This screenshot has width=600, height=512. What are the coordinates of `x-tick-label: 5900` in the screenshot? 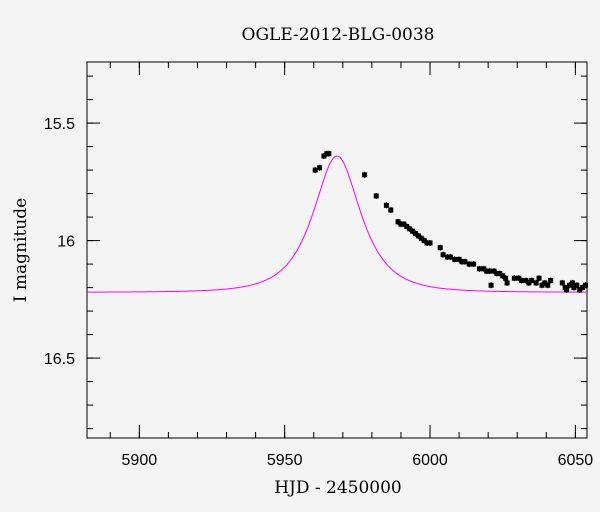 It's located at (140, 460).